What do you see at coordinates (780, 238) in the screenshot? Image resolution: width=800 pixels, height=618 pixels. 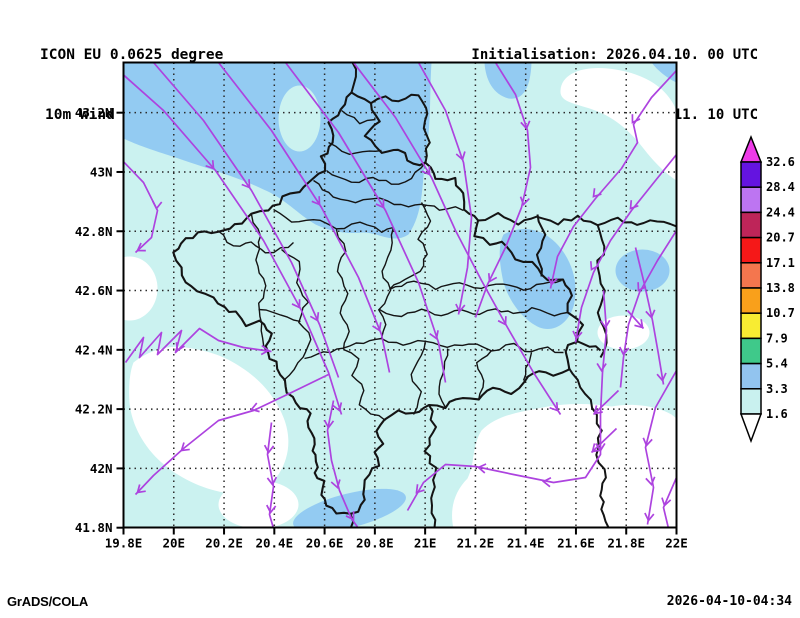 I see `colorbar-level-label: 20.7` at bounding box center [780, 238].